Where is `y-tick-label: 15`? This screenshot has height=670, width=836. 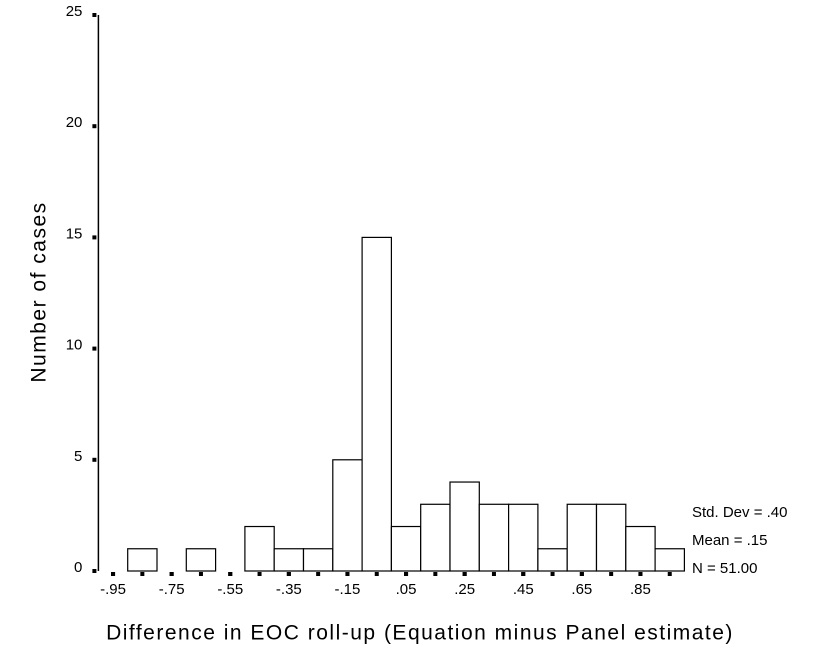
y-tick-label: 15 is located at coordinates (74, 233).